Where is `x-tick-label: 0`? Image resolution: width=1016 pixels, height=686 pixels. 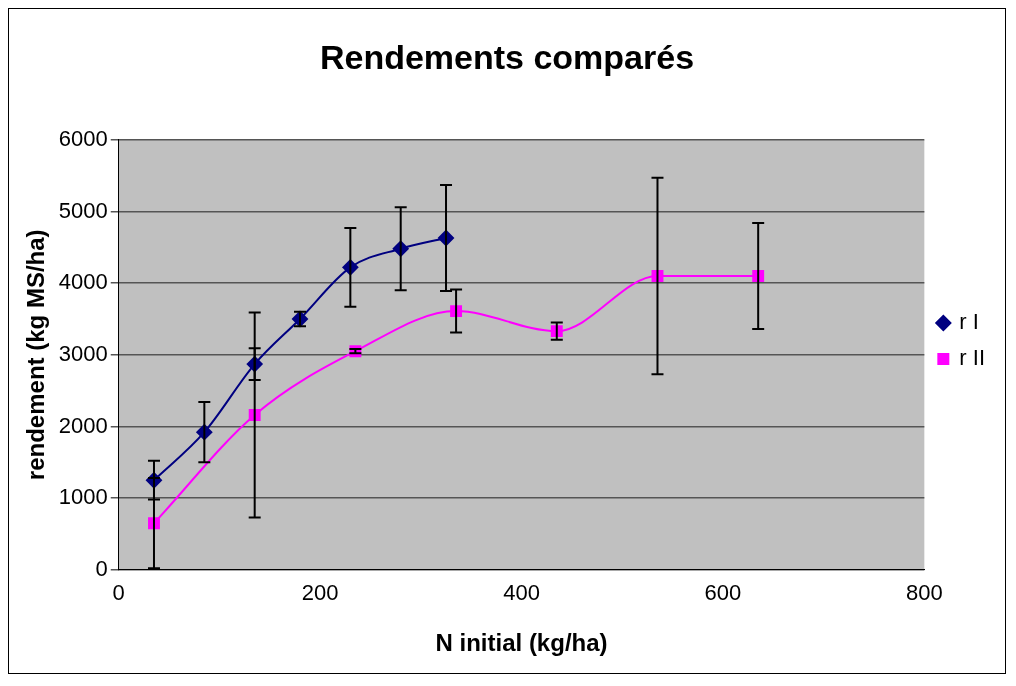
x-tick-label: 0 is located at coordinates (118, 593).